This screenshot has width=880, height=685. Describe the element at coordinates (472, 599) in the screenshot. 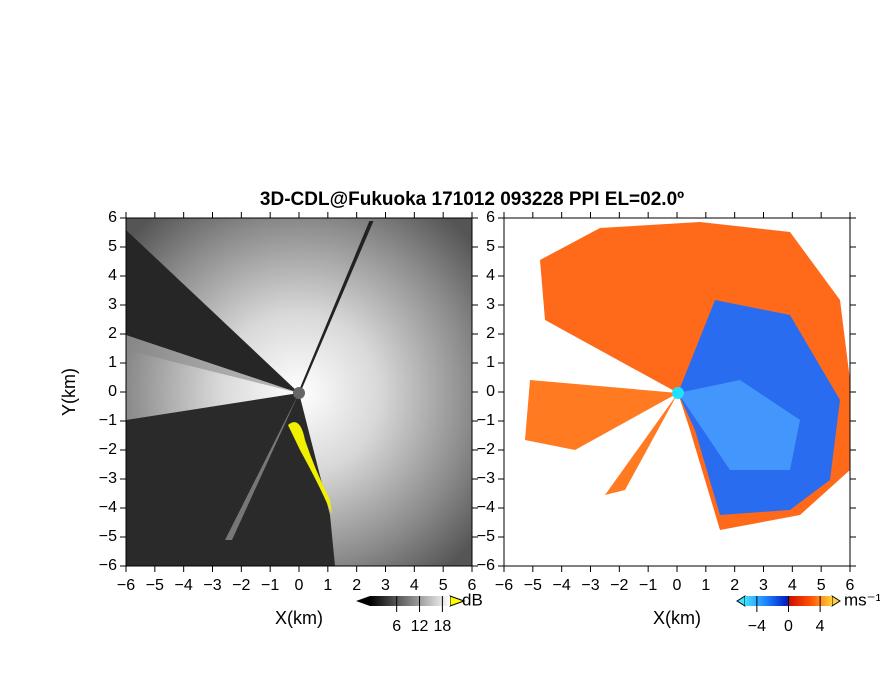

I see `colorbar-unit: dB` at that location.